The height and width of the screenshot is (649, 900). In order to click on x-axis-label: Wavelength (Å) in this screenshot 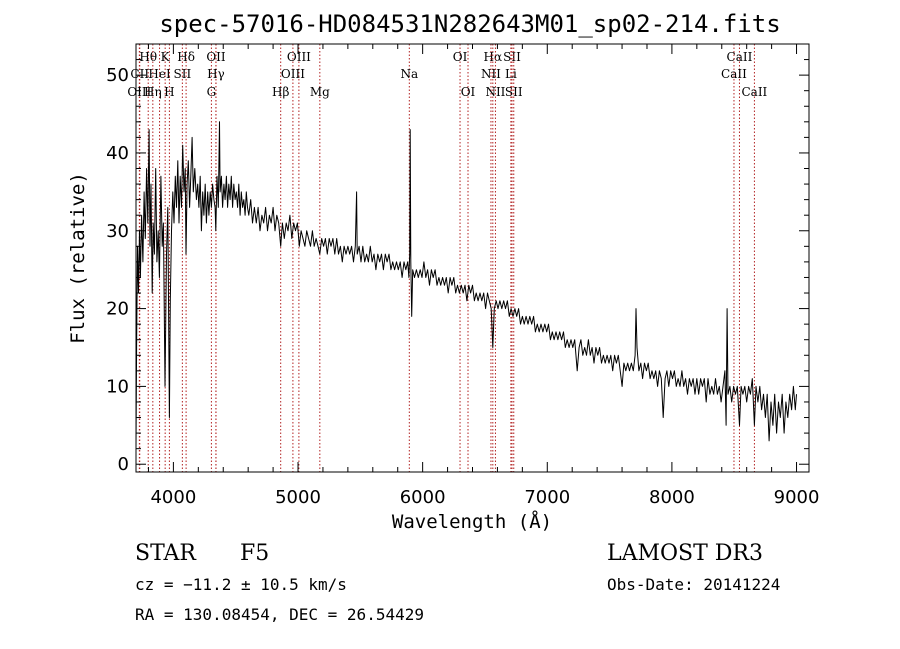, I will do `click(472, 521)`.